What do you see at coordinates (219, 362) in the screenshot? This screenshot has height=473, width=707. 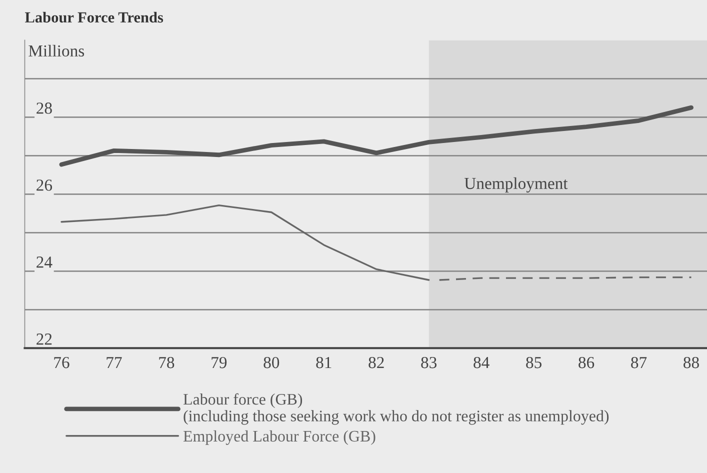 I see `x-tick-label: 79` at bounding box center [219, 362].